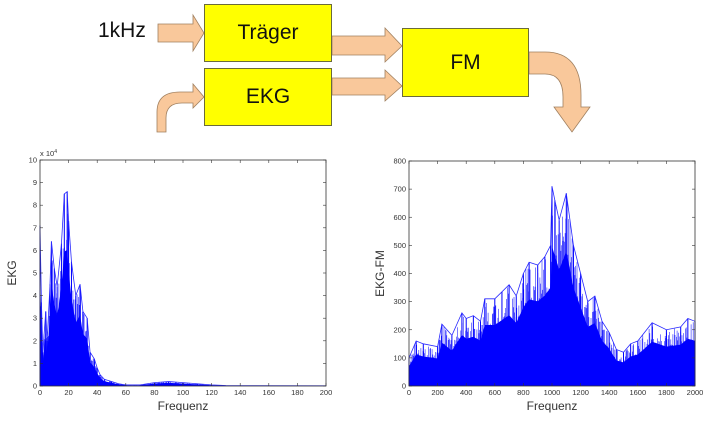 The width and height of the screenshot is (714, 423). Describe the element at coordinates (35, 205) in the screenshot. I see `y-tick-label: 8` at that location.